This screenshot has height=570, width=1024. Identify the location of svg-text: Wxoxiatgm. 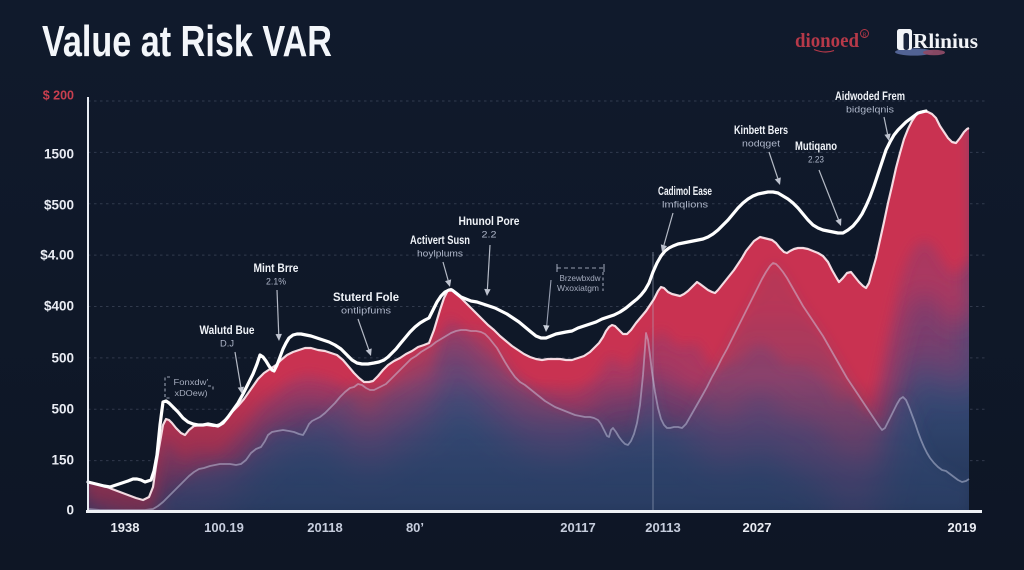
(578, 288).